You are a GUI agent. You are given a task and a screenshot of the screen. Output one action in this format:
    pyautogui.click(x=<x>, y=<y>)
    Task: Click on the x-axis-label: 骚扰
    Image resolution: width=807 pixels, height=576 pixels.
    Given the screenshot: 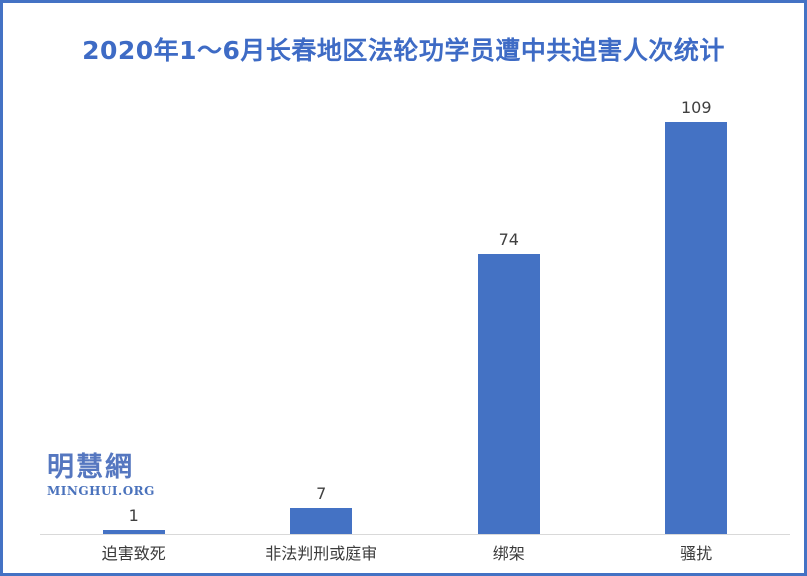 What is the action you would take?
    pyautogui.click(x=696, y=553)
    